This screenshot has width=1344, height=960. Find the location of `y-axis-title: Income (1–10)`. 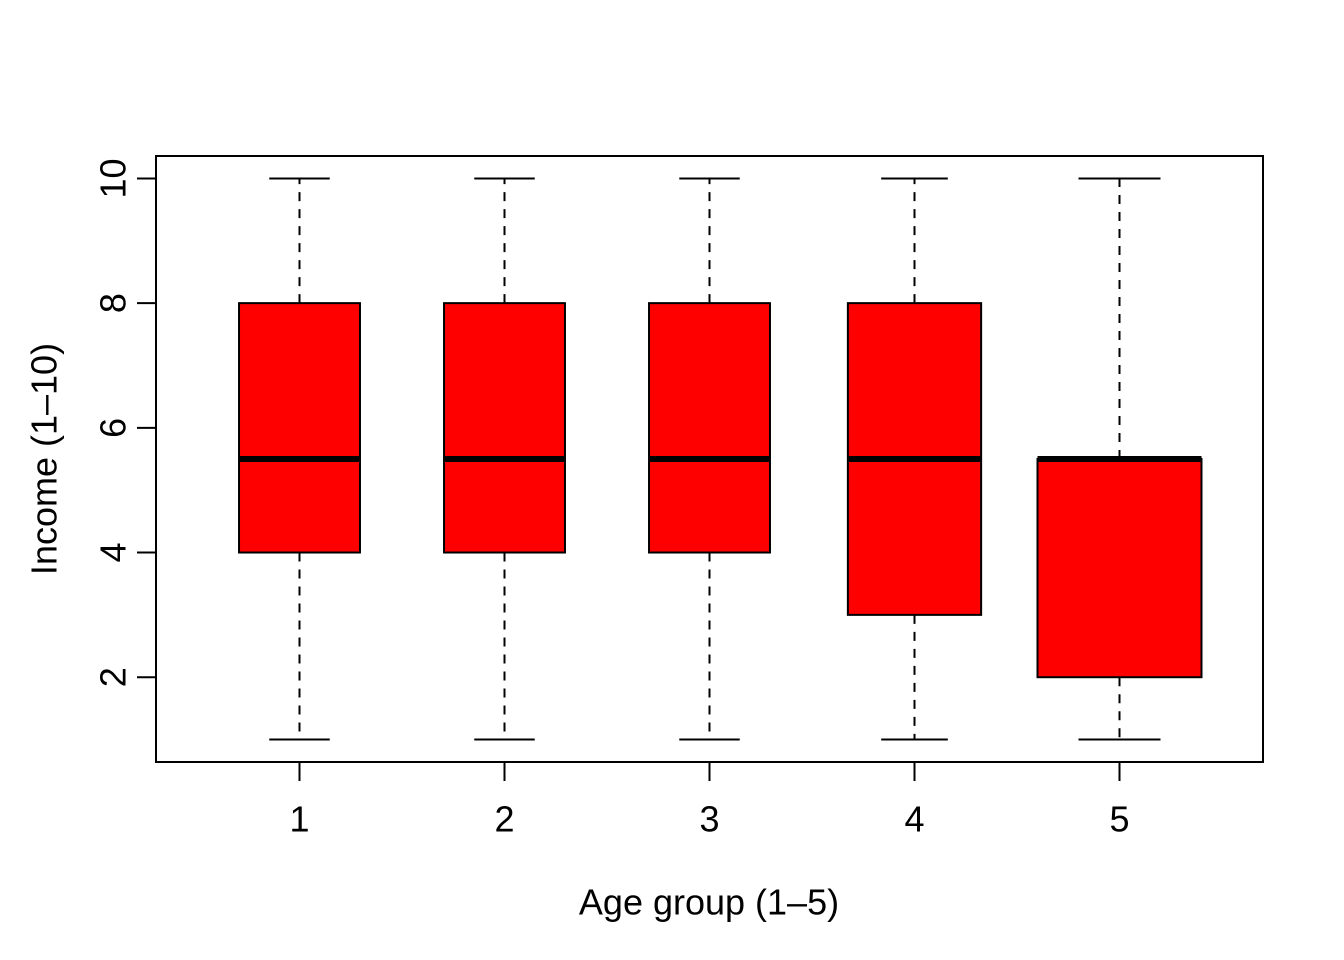

y-axis-title: Income (1–10) is located at coordinates (44, 459).